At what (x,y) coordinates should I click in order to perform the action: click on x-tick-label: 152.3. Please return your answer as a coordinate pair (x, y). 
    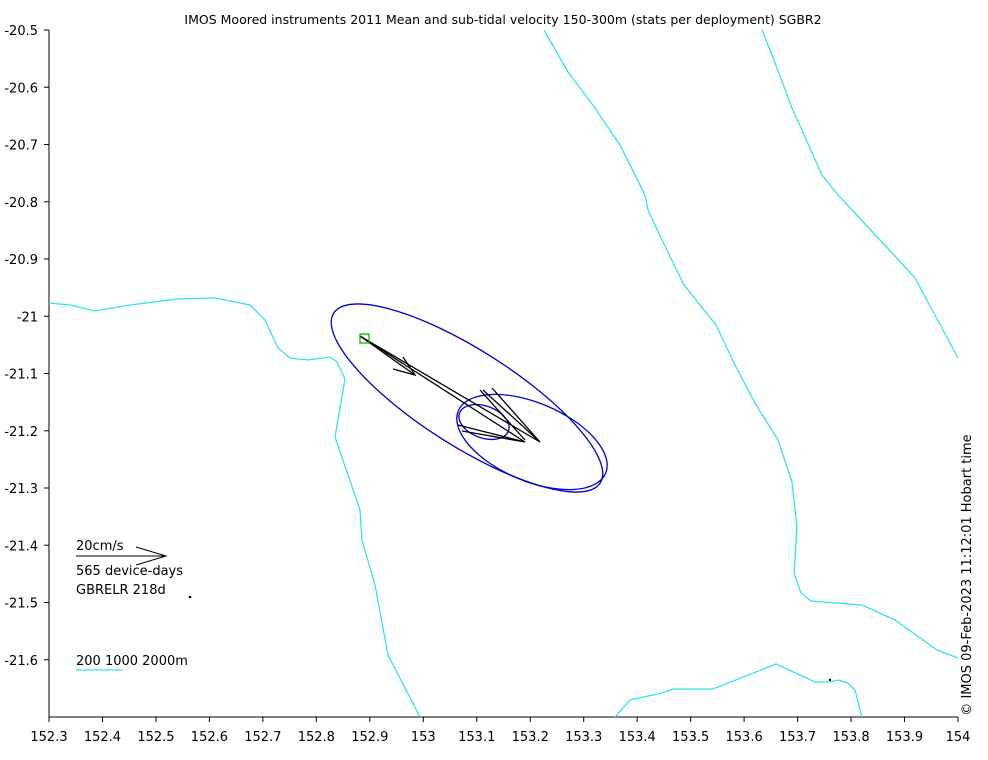
    Looking at the image, I should click on (48, 737).